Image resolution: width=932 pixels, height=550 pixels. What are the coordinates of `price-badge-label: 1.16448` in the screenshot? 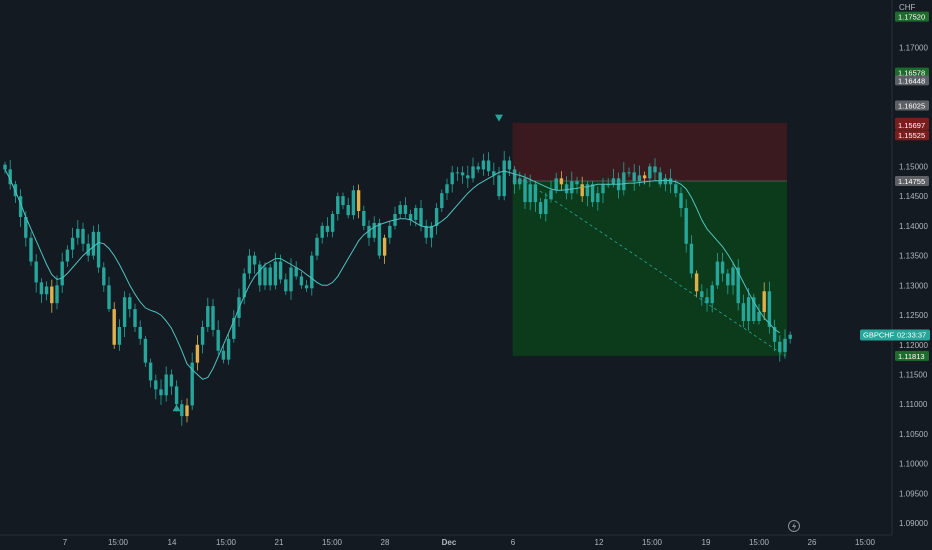 It's located at (911, 80).